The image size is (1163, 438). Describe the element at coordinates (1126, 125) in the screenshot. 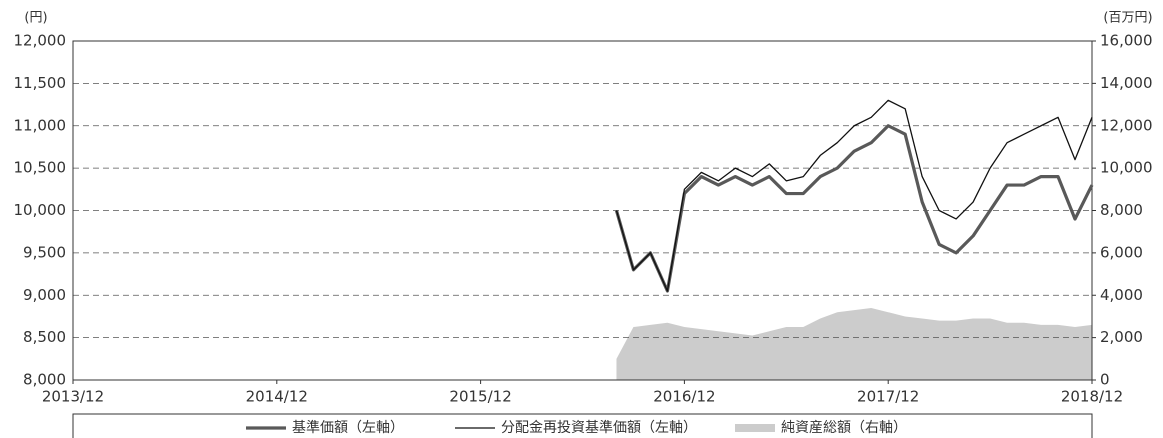

I see `y2-tick-label: 12,000` at that location.